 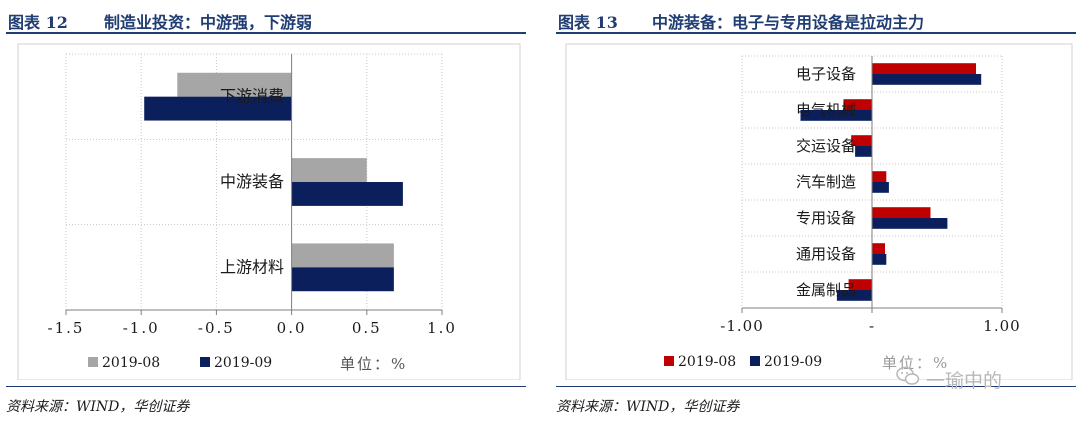 What do you see at coordinates (826, 254) in the screenshot?
I see `category-label: 通用设备` at bounding box center [826, 254].